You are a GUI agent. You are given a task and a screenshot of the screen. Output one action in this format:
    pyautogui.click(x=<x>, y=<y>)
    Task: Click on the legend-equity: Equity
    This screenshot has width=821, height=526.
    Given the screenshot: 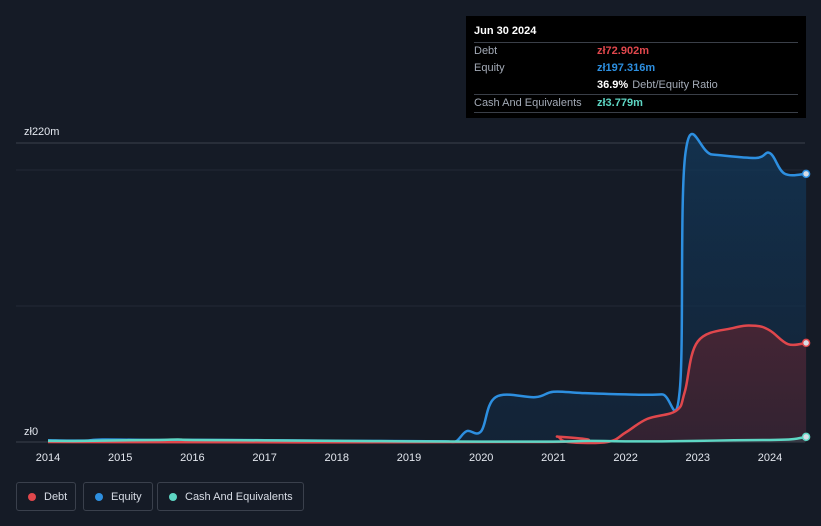 What is the action you would take?
    pyautogui.click(x=118, y=496)
    